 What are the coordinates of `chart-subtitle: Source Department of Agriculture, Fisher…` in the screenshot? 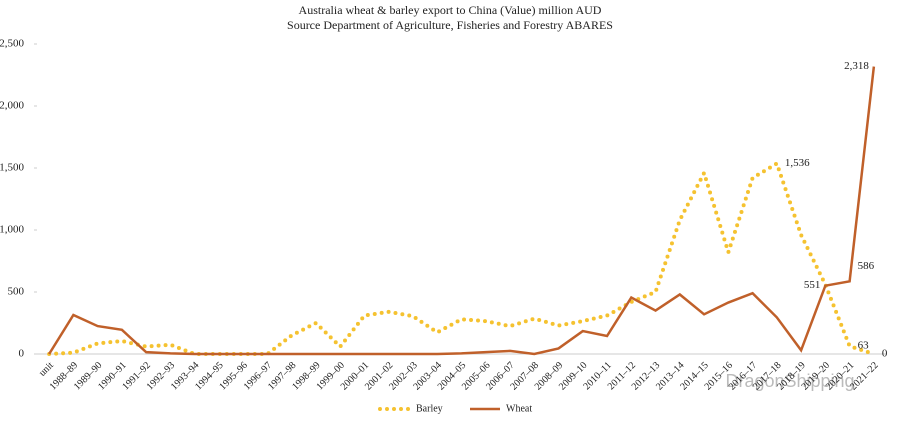 It's located at (450, 25).